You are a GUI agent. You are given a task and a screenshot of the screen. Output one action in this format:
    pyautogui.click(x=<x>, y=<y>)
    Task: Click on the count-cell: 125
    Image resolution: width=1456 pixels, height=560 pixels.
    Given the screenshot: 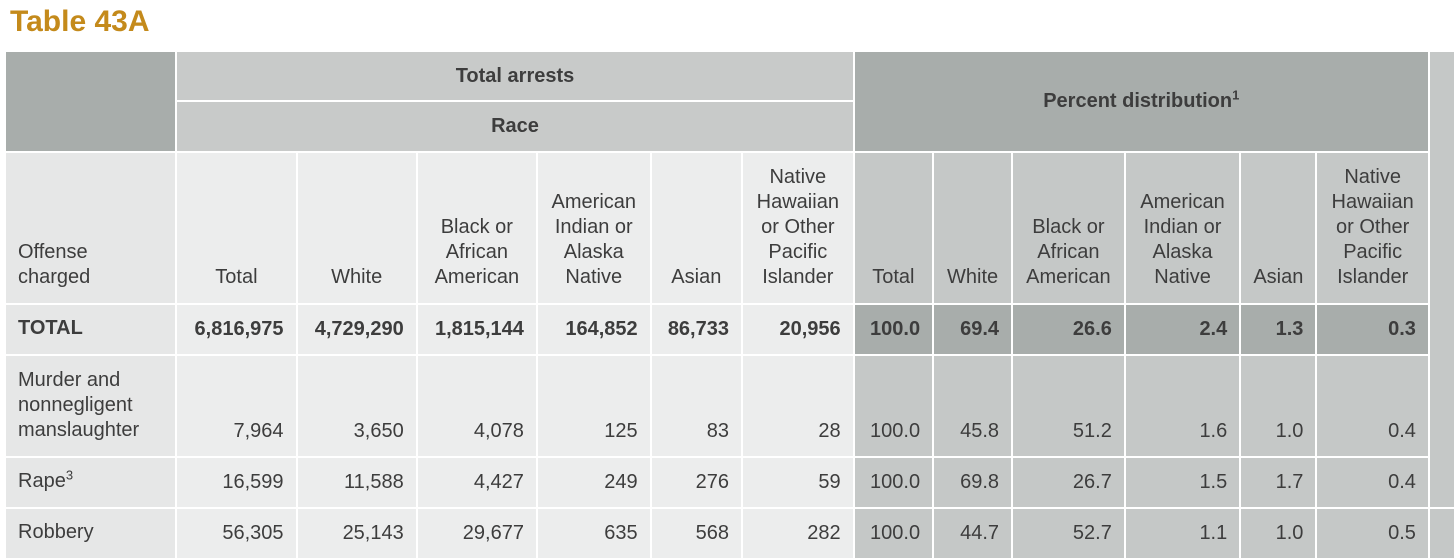 What is the action you would take?
    pyautogui.click(x=593, y=406)
    